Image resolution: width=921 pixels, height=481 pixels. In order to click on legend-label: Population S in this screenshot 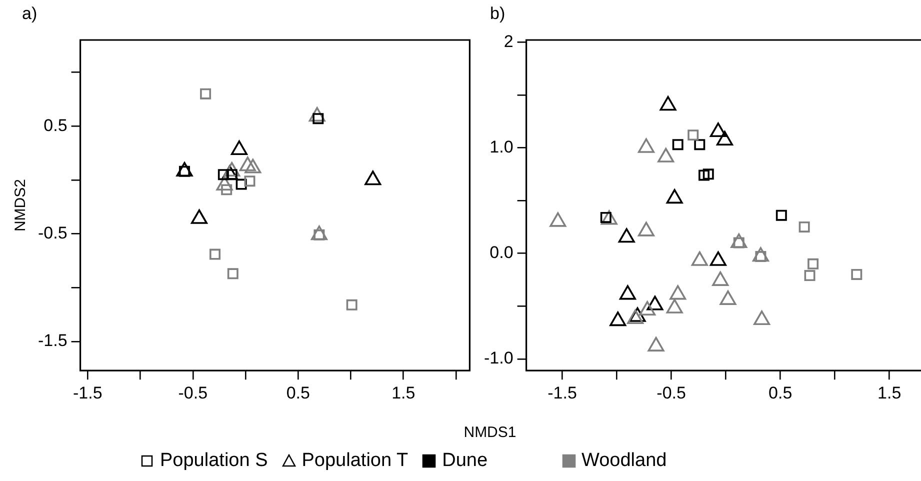, I will do `click(214, 461)`.